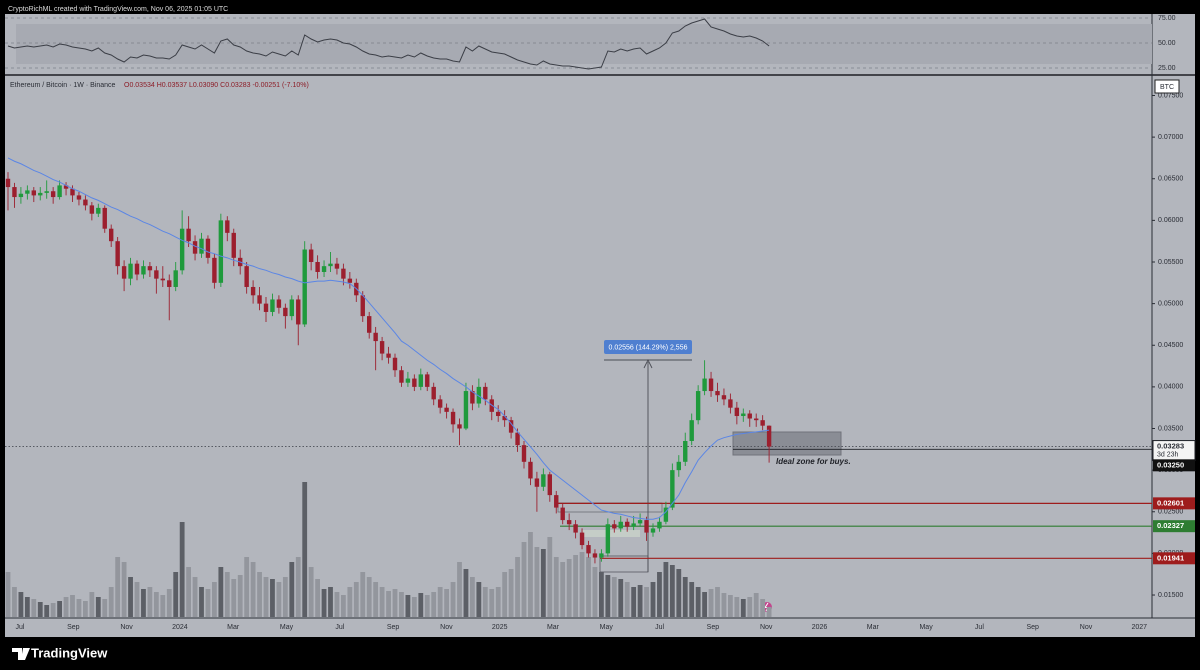 The width and height of the screenshot is (1200, 670). I want to click on x-tick-label: 2024, so click(180, 627).